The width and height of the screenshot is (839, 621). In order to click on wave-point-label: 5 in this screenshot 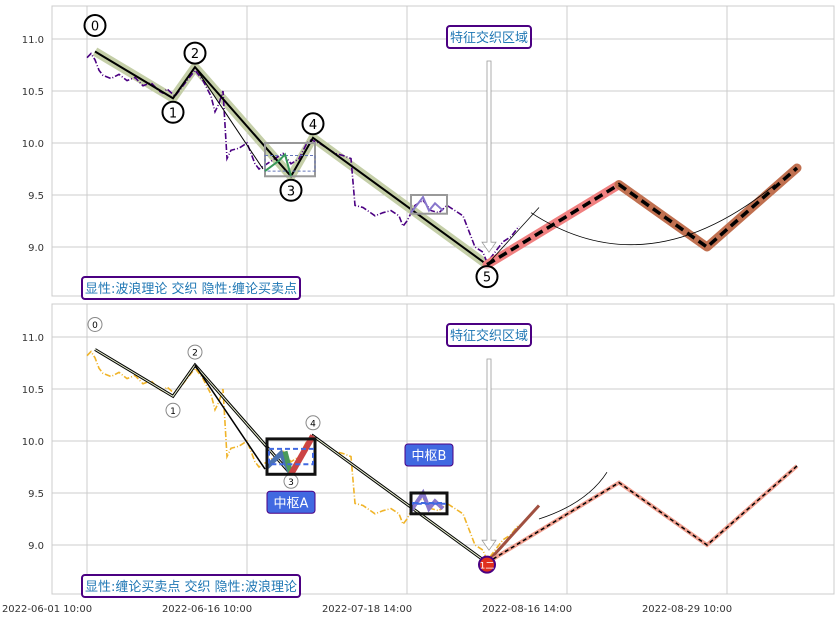, I will do `click(487, 278)`.